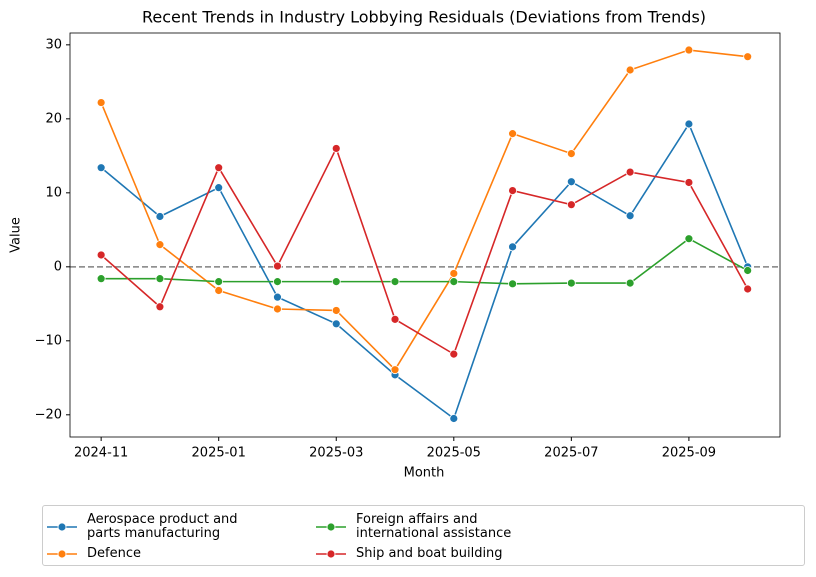 This screenshot has width=816, height=577. What do you see at coordinates (53, 192) in the screenshot?
I see `y-tick-label: 10` at bounding box center [53, 192].